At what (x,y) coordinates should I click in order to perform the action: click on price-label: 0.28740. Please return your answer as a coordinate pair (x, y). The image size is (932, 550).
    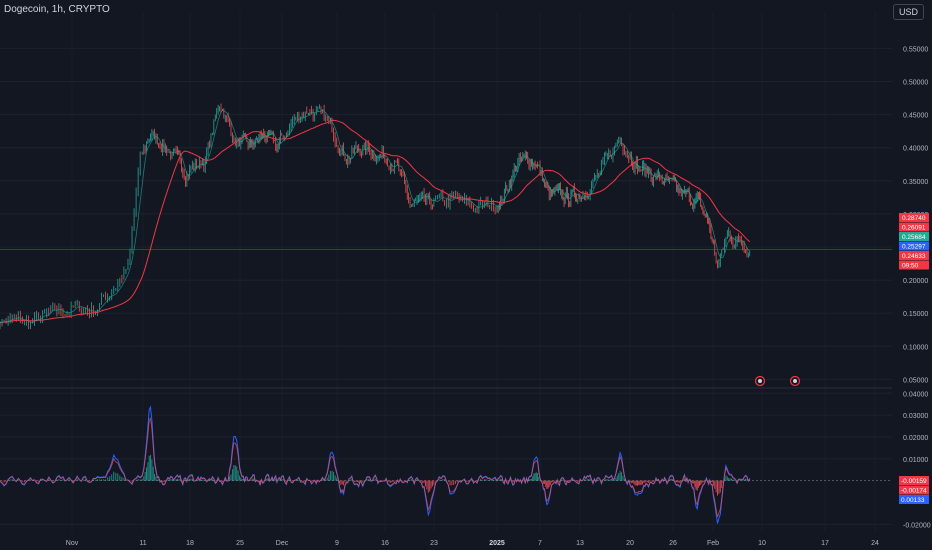
    Looking at the image, I should click on (914, 218).